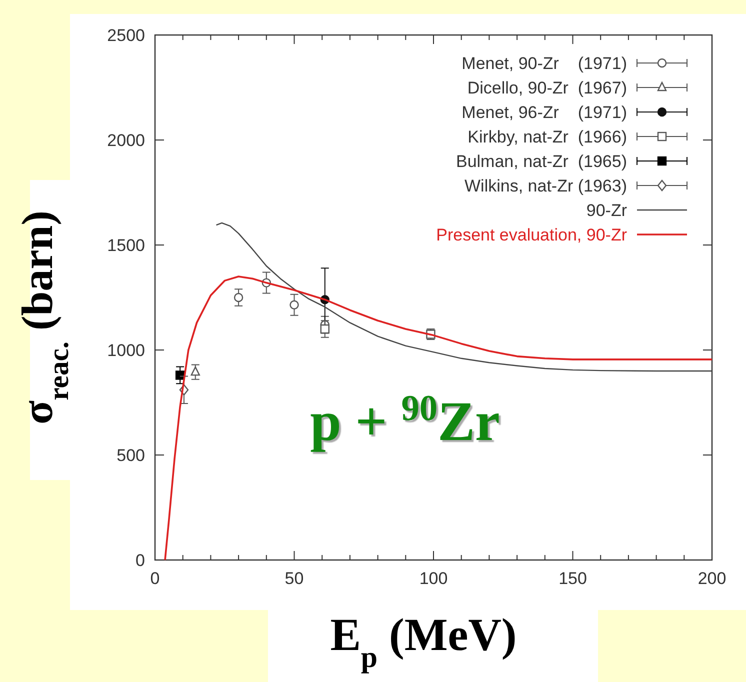  I want to click on x-tick-label: 200, so click(712, 578).